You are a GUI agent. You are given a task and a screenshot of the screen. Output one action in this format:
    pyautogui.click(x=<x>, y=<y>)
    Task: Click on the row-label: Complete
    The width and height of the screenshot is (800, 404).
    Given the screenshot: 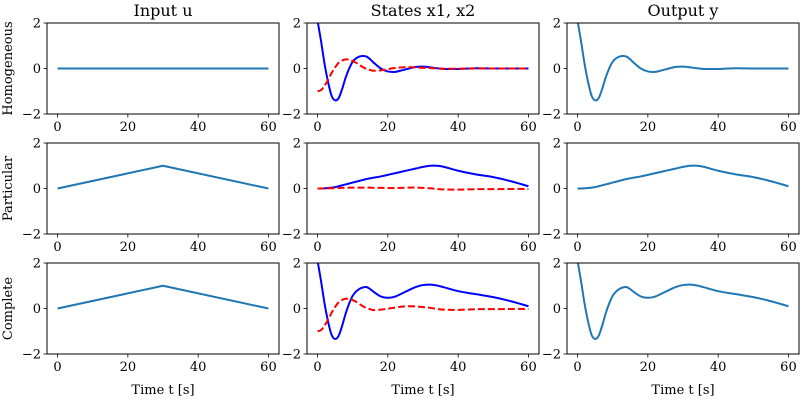 What is the action you would take?
    pyautogui.click(x=8, y=308)
    